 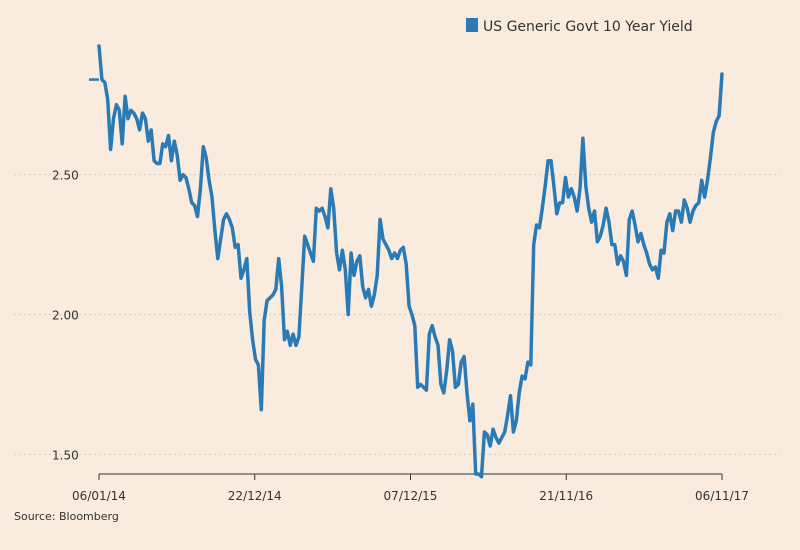 I want to click on y-tick-label: 1.50, so click(x=65, y=455).